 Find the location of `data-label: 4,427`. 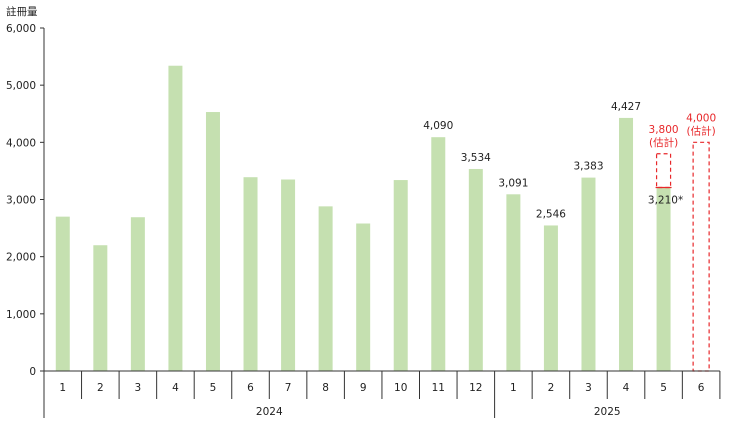

data-label: 4,427 is located at coordinates (626, 107).